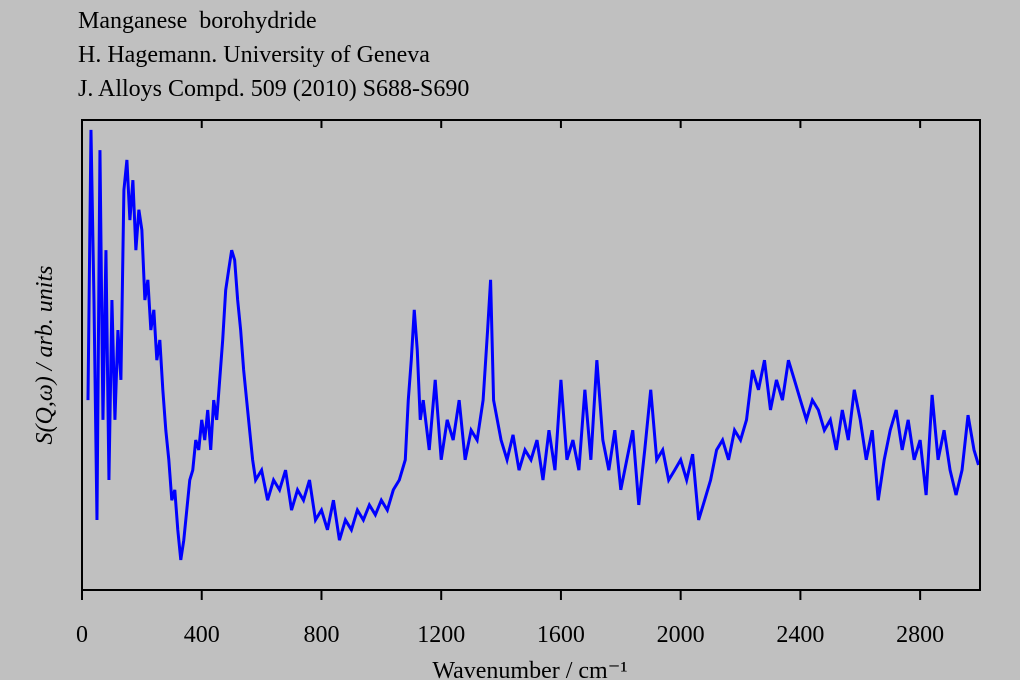 The image size is (1020, 680). What do you see at coordinates (45, 355) in the screenshot?
I see `y-axis-label: S(Q,ω) / arb. units` at bounding box center [45, 355].